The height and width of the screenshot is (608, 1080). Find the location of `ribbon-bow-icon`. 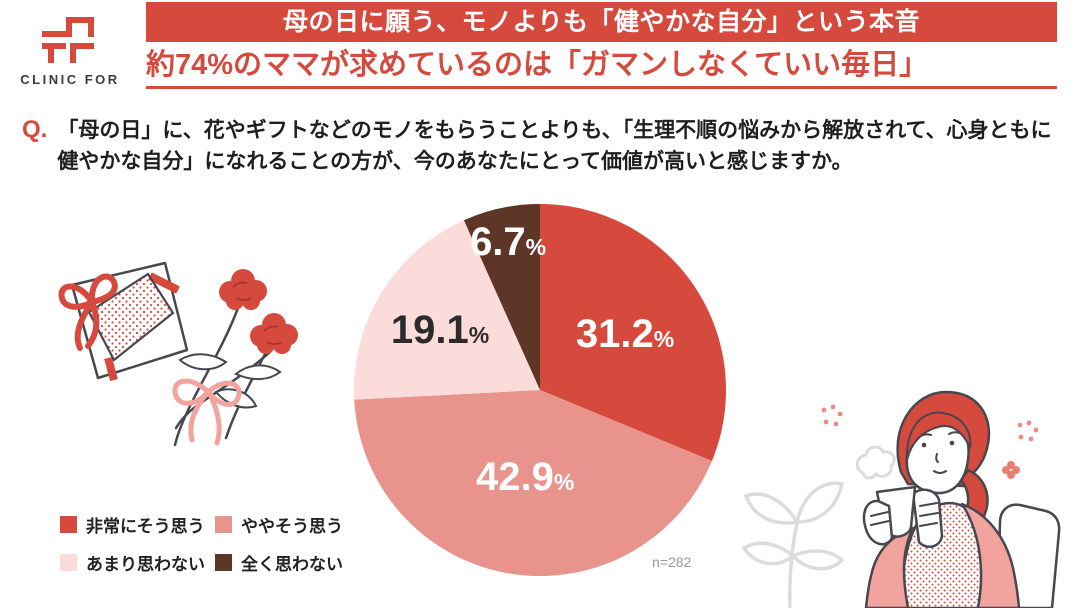

ribbon-bow-icon is located at coordinates (88, 312).